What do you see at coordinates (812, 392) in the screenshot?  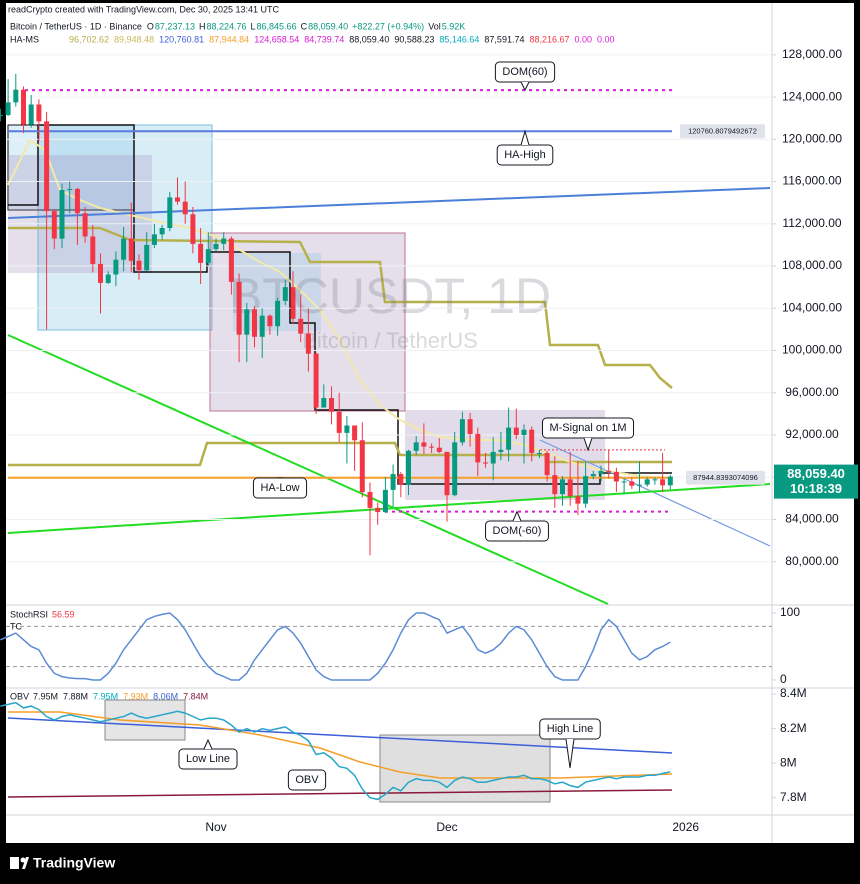 I see `y-tick-label: 96,000.00` at bounding box center [812, 392].